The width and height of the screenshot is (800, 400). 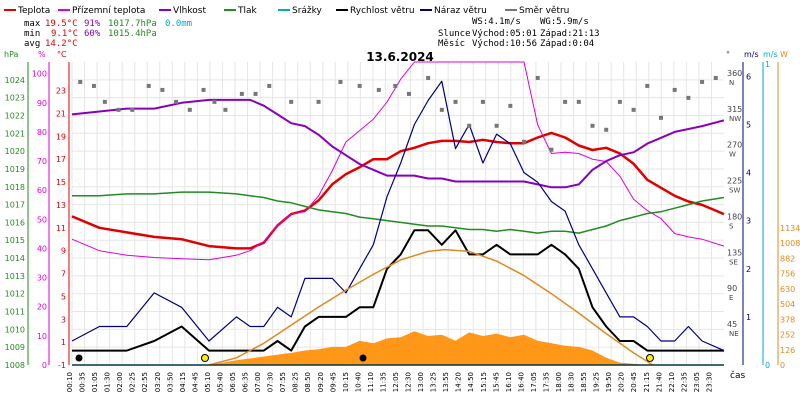 I want to click on temperature-tick-label: 11, so click(x=61, y=228).